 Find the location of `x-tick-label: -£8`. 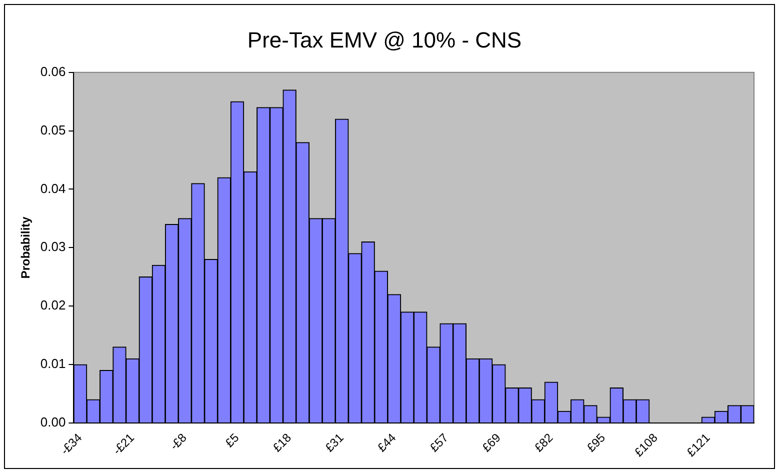

x-tick-label: -£8 is located at coordinates (178, 441).